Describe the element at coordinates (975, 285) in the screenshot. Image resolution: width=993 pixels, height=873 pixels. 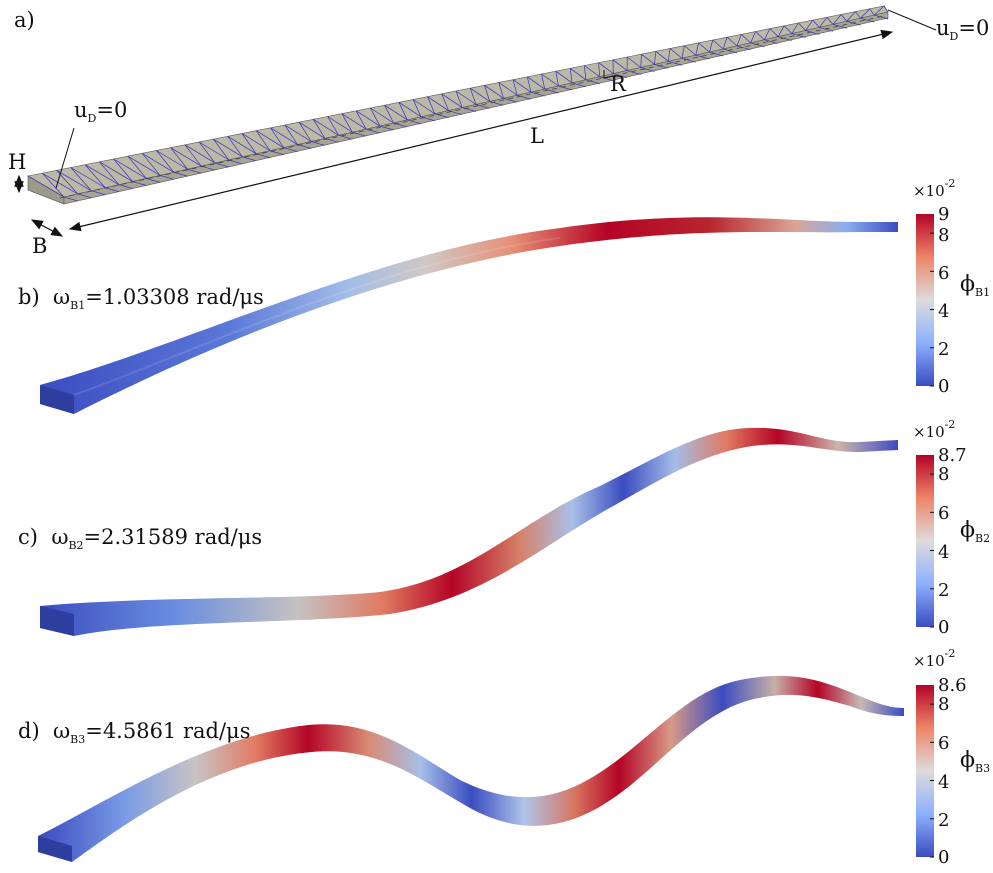
I see `colorbar-b1-symbol: ϕB1` at that location.